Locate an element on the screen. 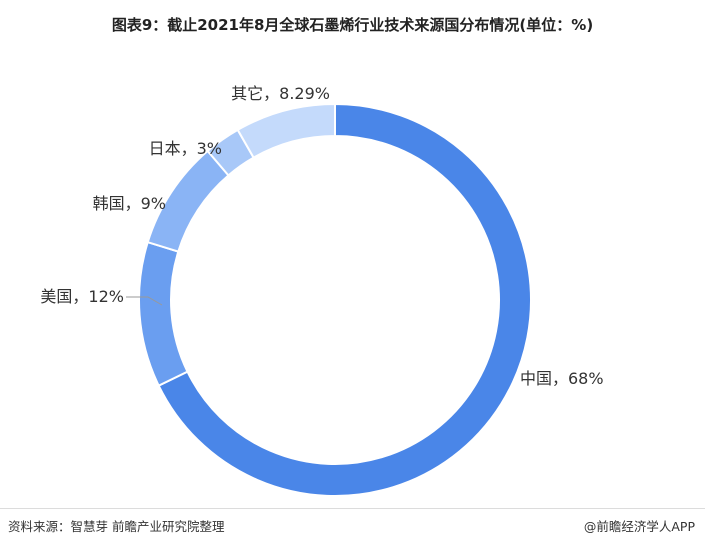 This screenshot has width=705, height=542. slice-label-4: 其它，8.29% is located at coordinates (280, 93).